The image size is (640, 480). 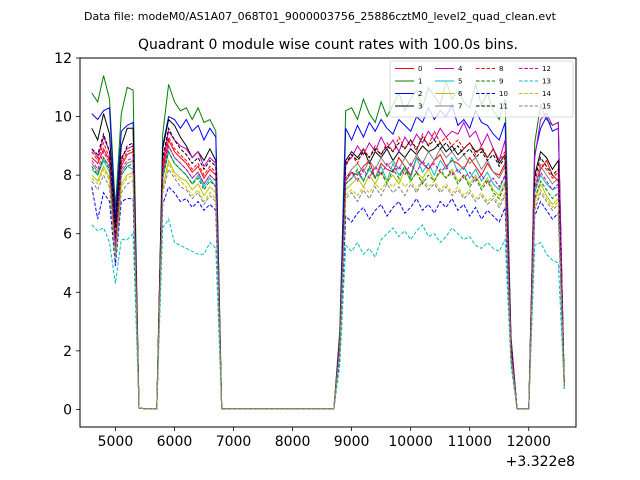 I want to click on x-tick-label: 12000, so click(x=528, y=442).